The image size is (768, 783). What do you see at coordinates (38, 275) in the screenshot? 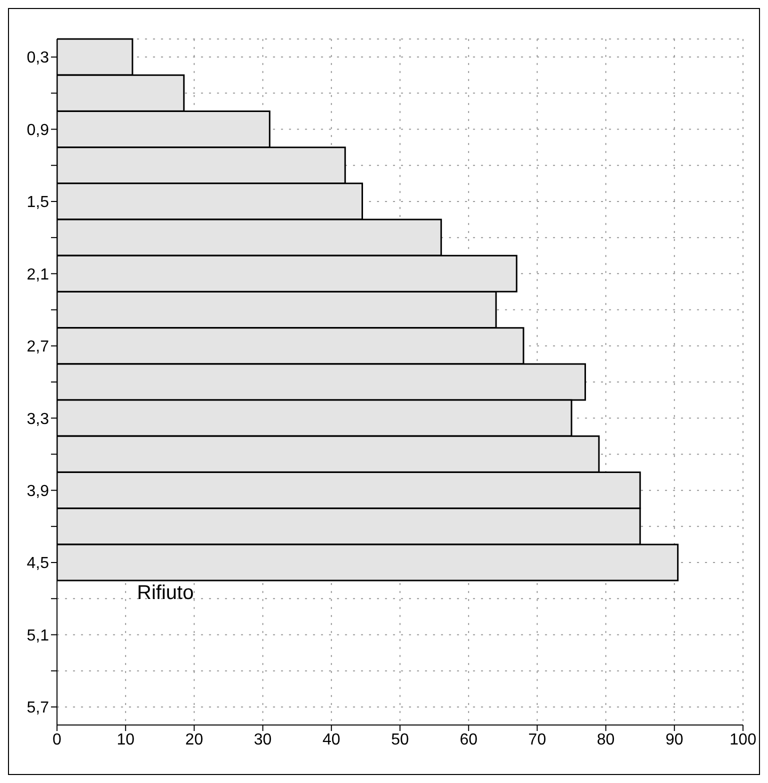
I see `y-tick-label: 2,1` at bounding box center [38, 275].